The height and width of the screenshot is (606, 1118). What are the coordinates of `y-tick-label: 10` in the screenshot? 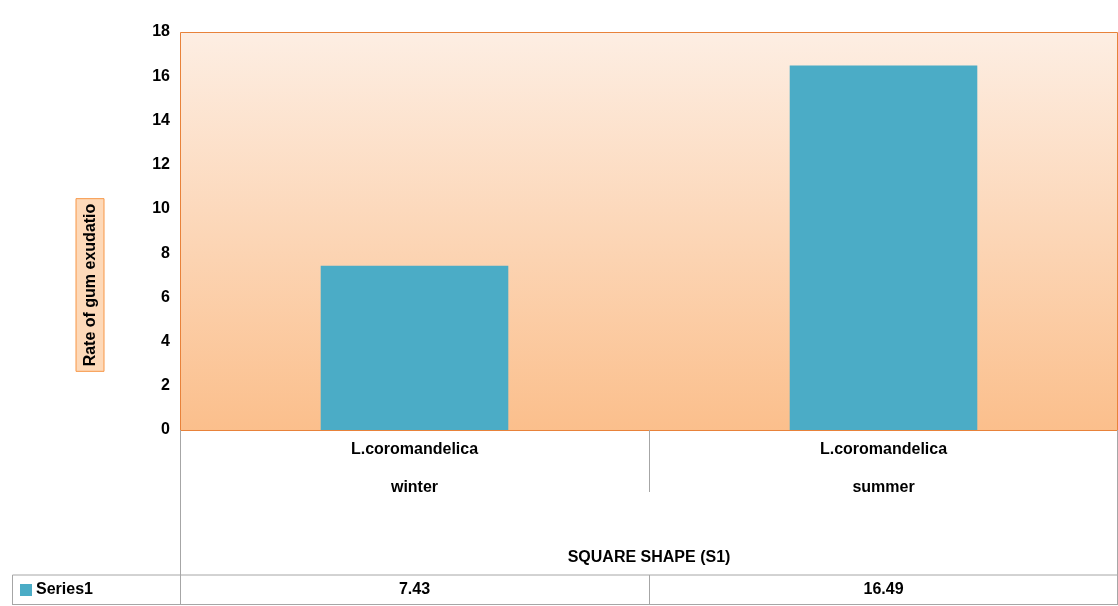 It's located at (161, 208).